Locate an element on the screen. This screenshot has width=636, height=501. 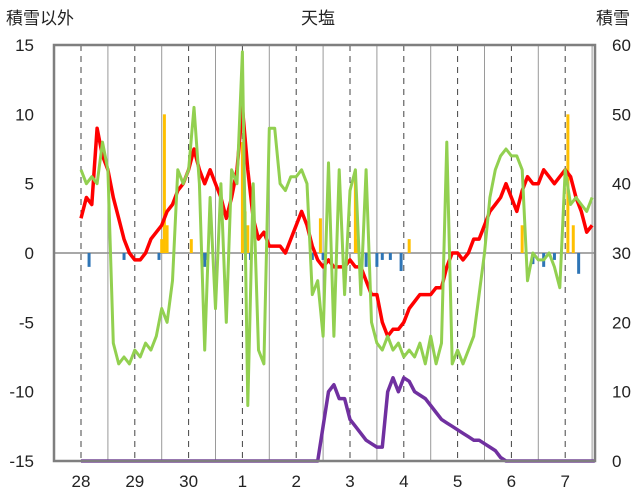
right-axis-label: 積雪 is located at coordinates (613, 19).